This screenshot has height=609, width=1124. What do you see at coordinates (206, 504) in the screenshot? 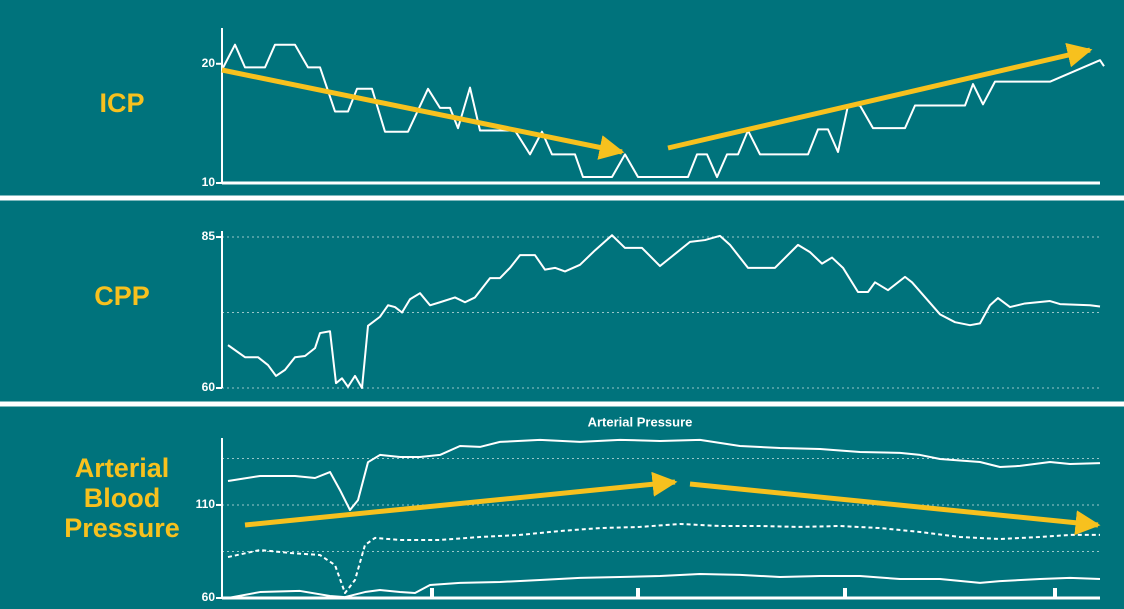
I see `y-tick-label: 110` at bounding box center [206, 504].